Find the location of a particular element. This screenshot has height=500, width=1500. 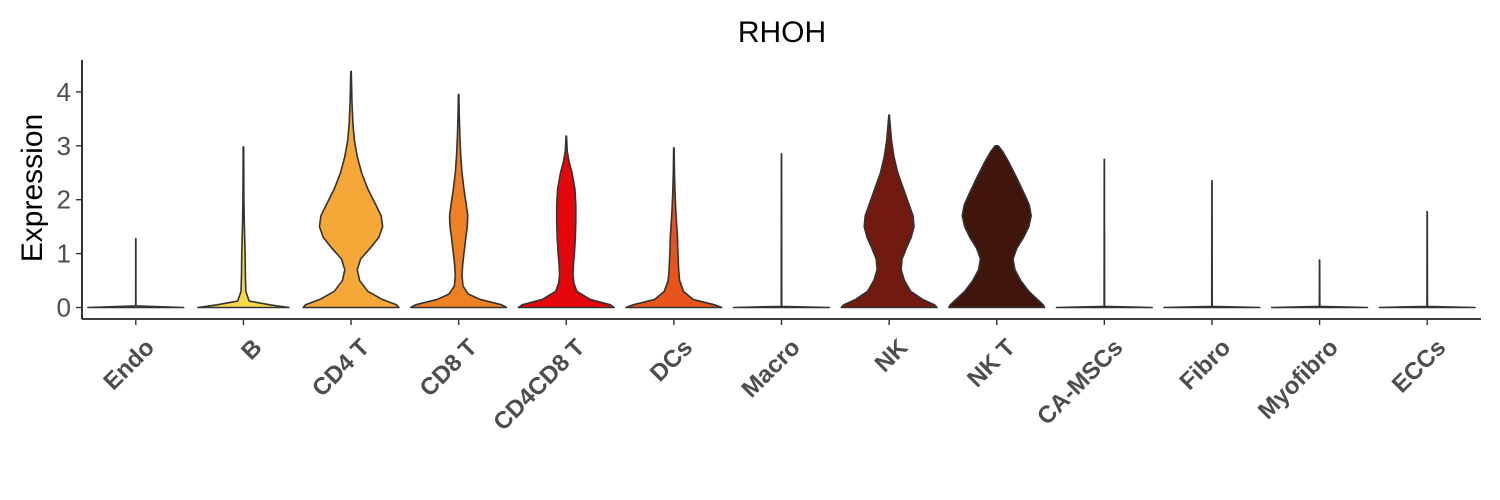

x-tick-label: CD8 T is located at coordinates (449, 368).